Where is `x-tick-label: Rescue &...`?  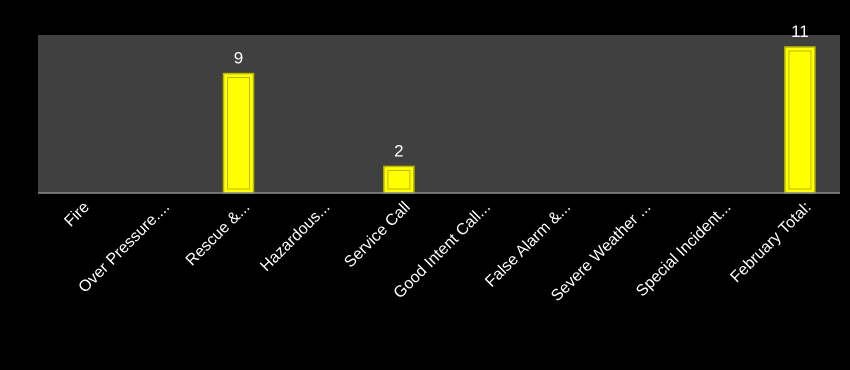 x-tick-label: Rescue &... is located at coordinates (218, 234).